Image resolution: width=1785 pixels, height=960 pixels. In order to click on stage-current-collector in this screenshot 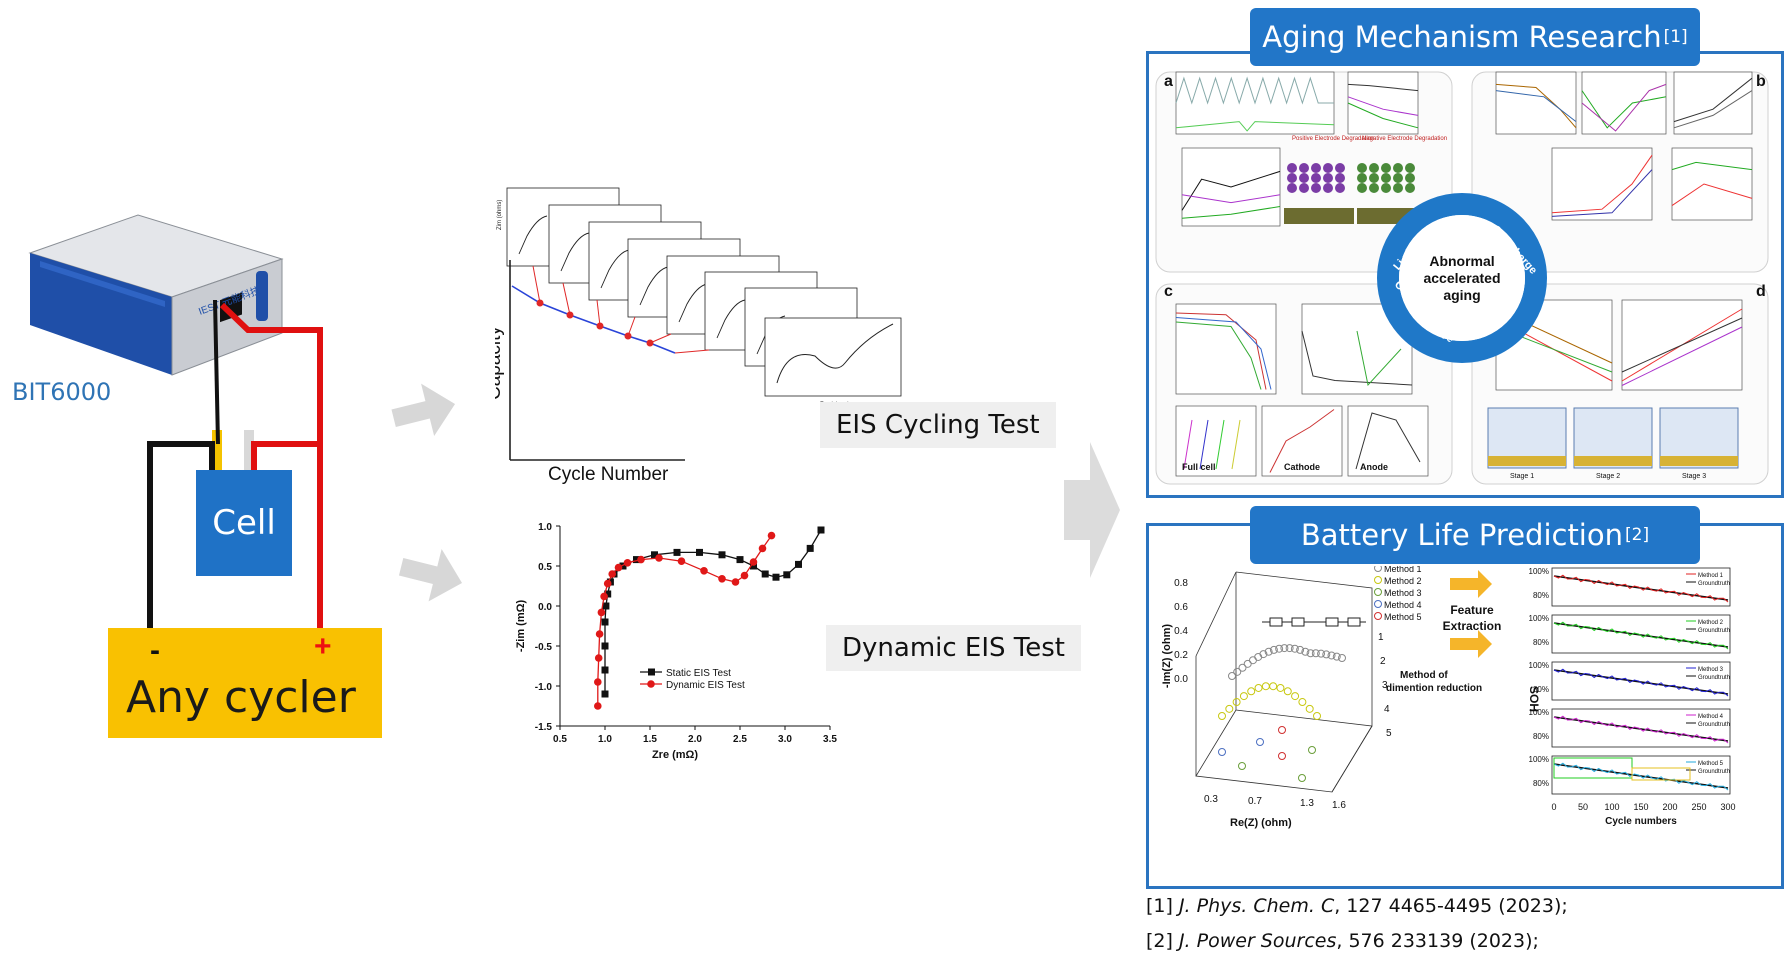, I will do `click(1699, 461)`.